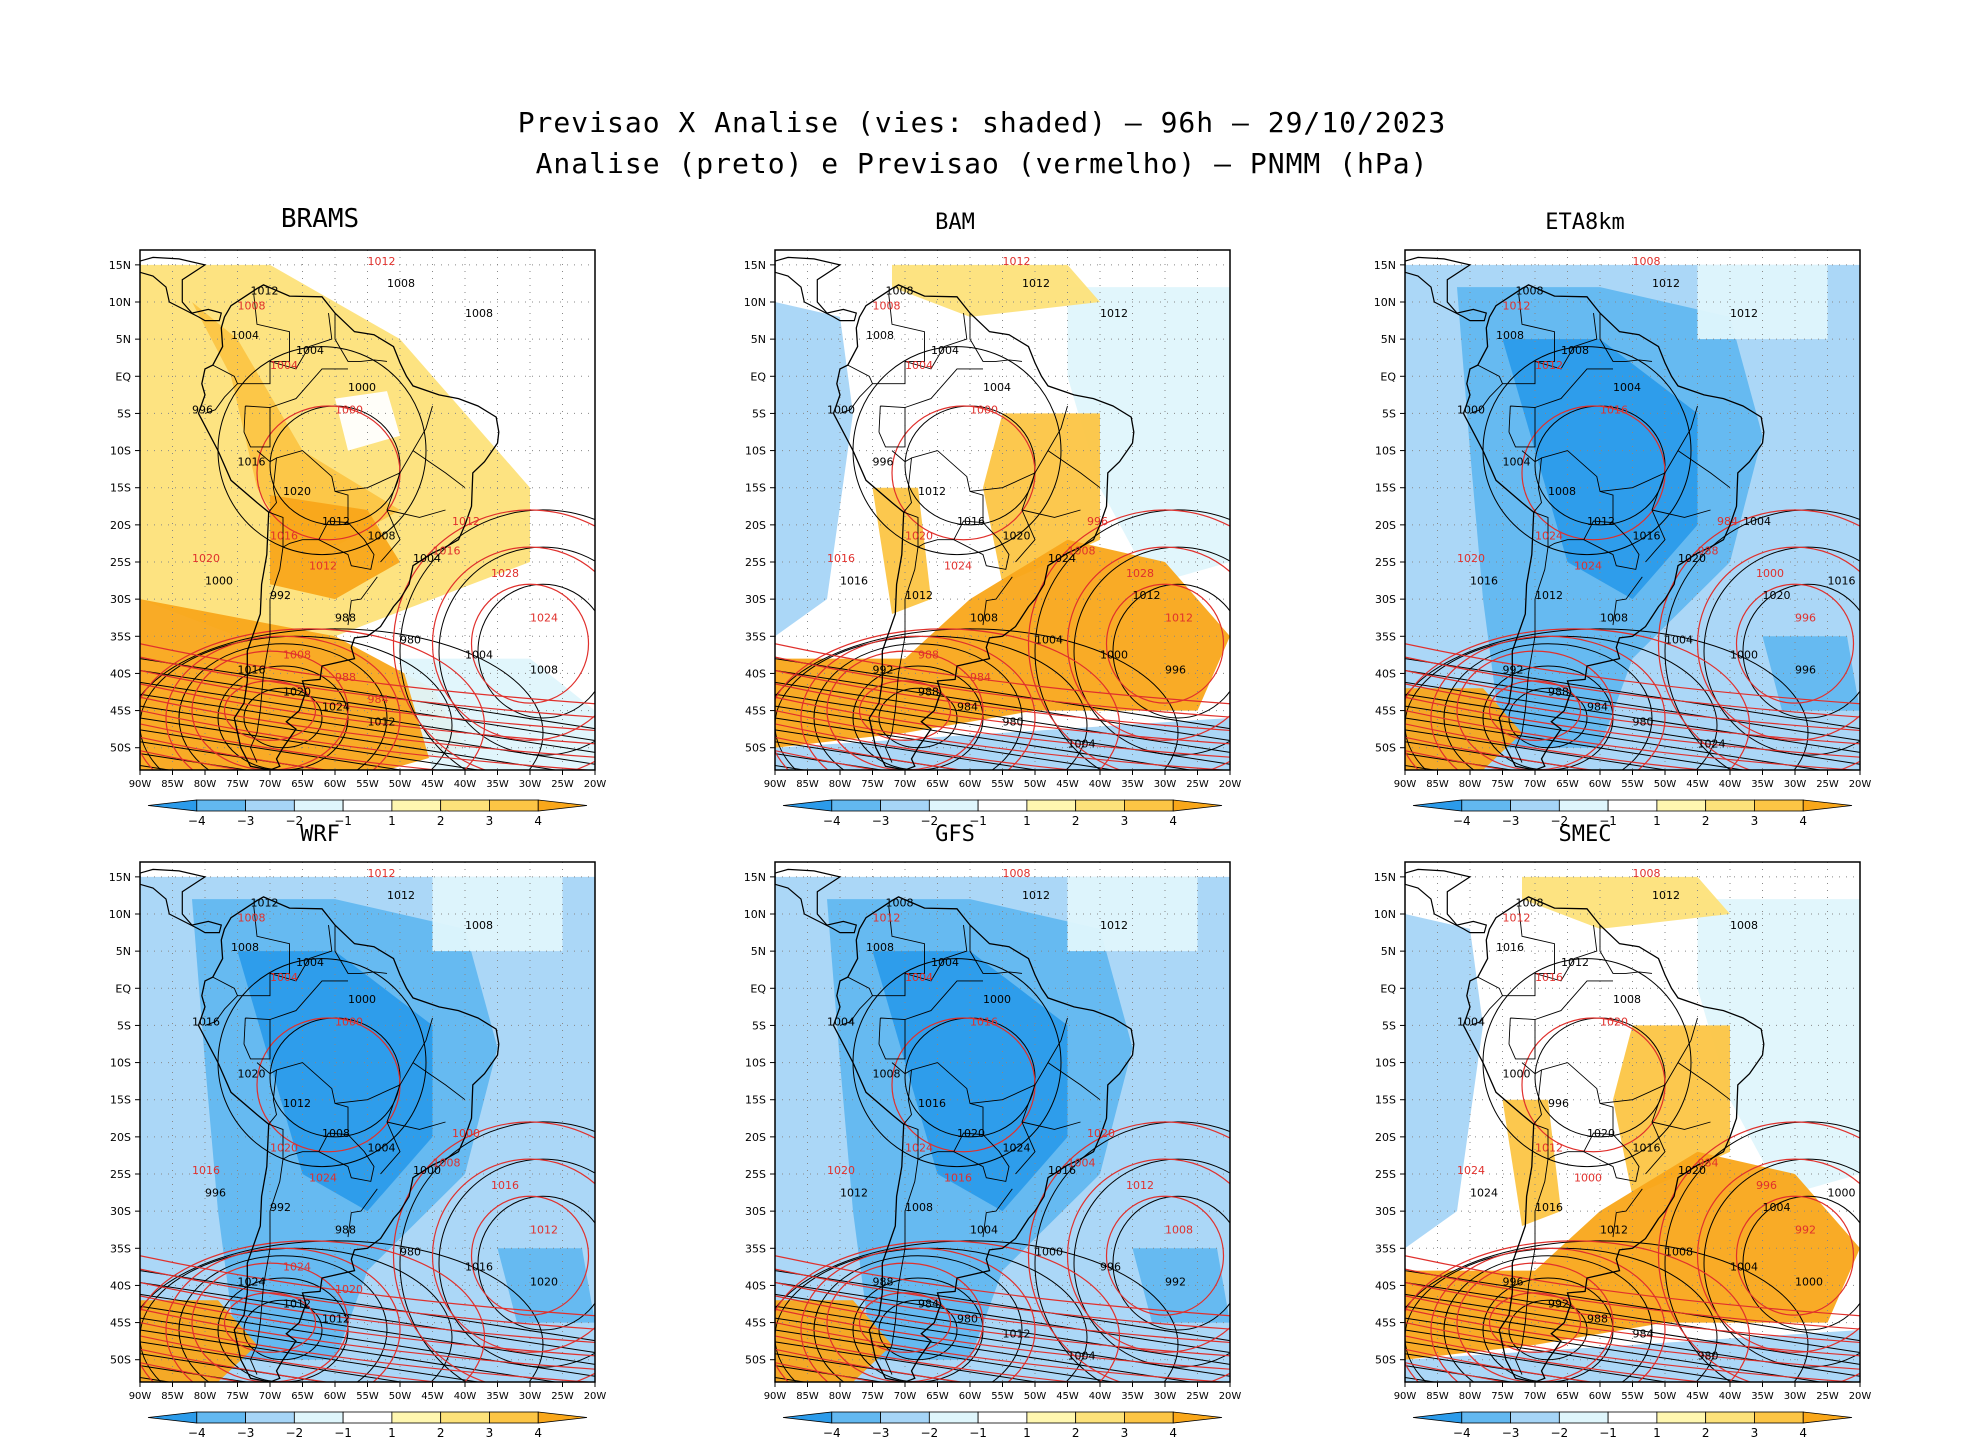 This screenshot has width=1964, height=1442. Describe the element at coordinates (1692, 558) in the screenshot. I see `isobar-label-analysis: 1020` at that location.